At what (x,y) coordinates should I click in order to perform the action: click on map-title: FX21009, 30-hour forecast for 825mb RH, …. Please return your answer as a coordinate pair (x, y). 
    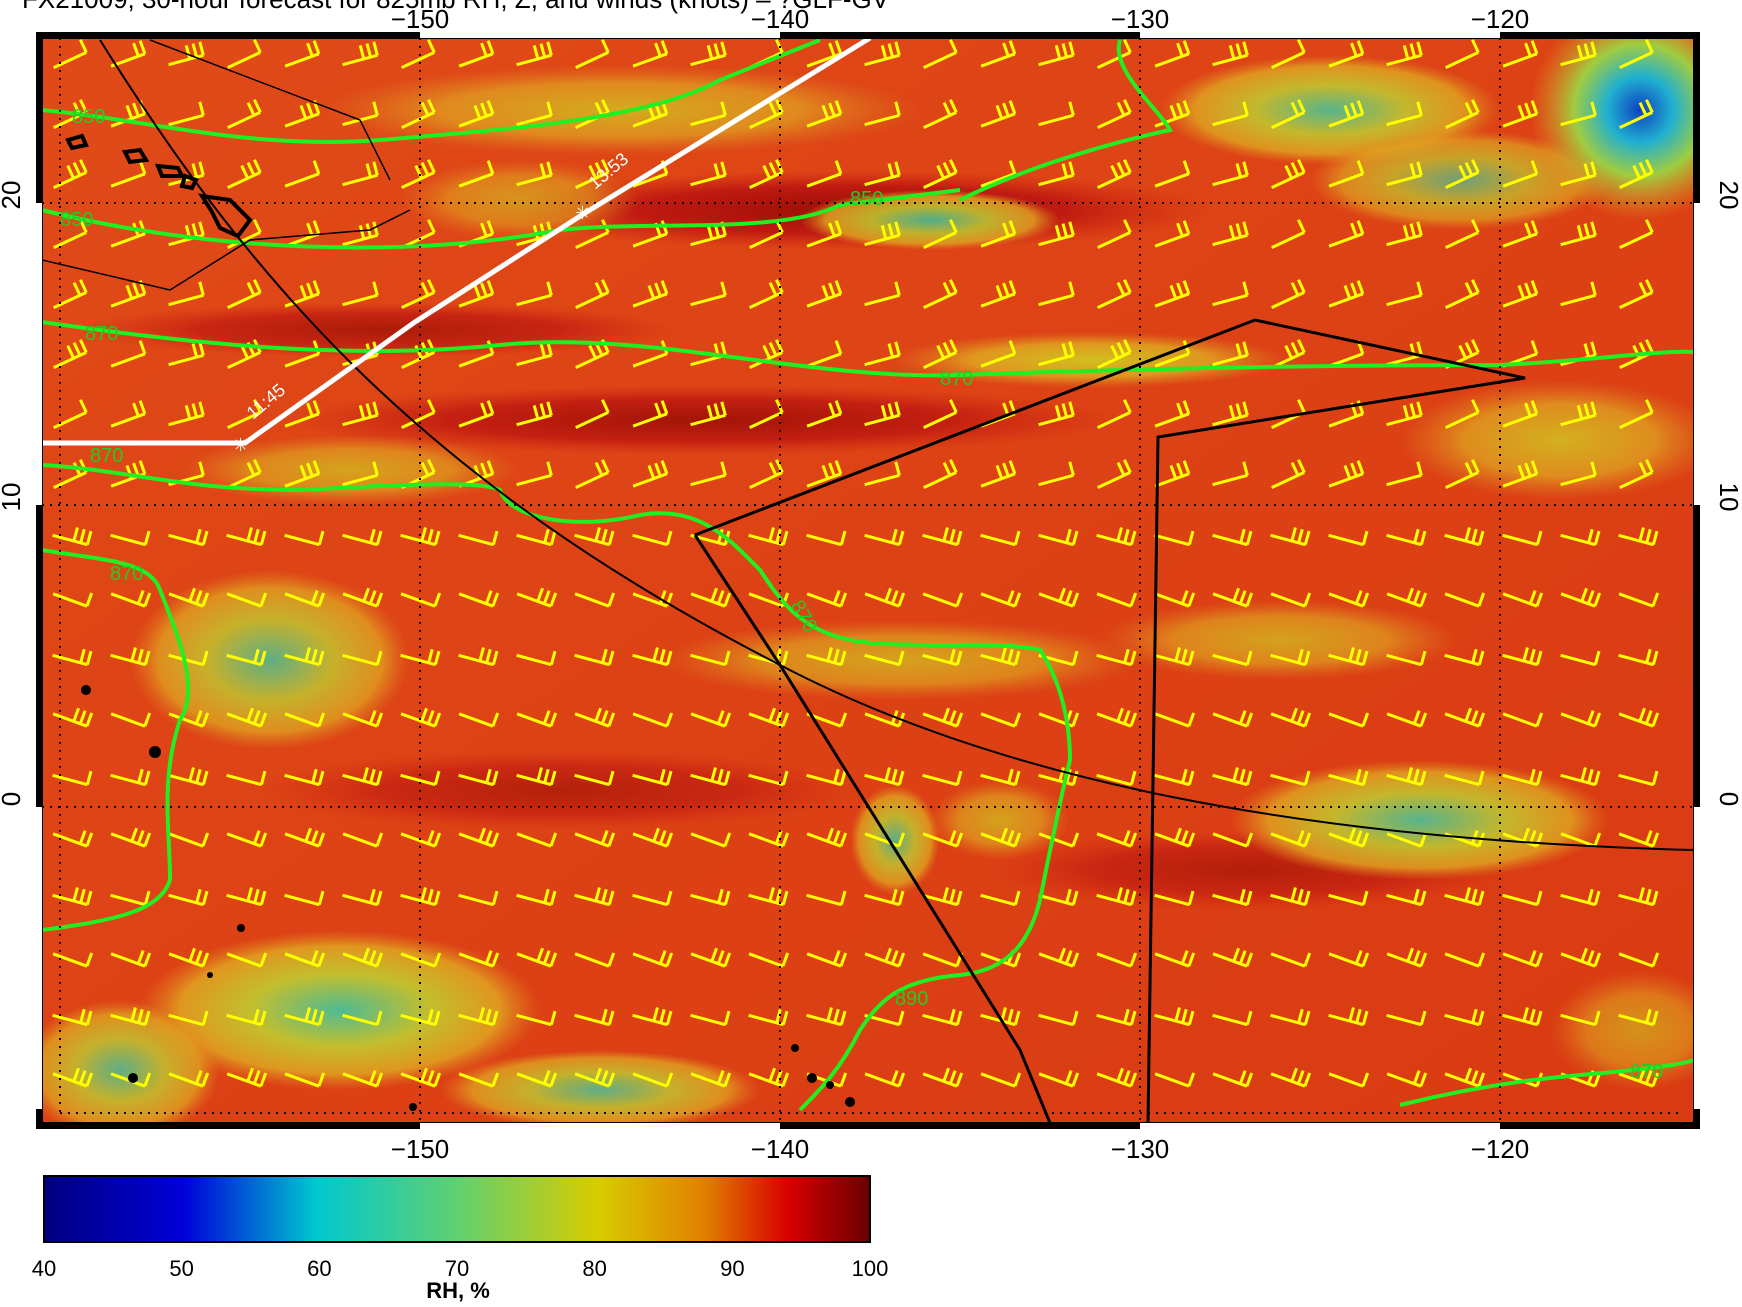
    Looking at the image, I should click on (455, 7).